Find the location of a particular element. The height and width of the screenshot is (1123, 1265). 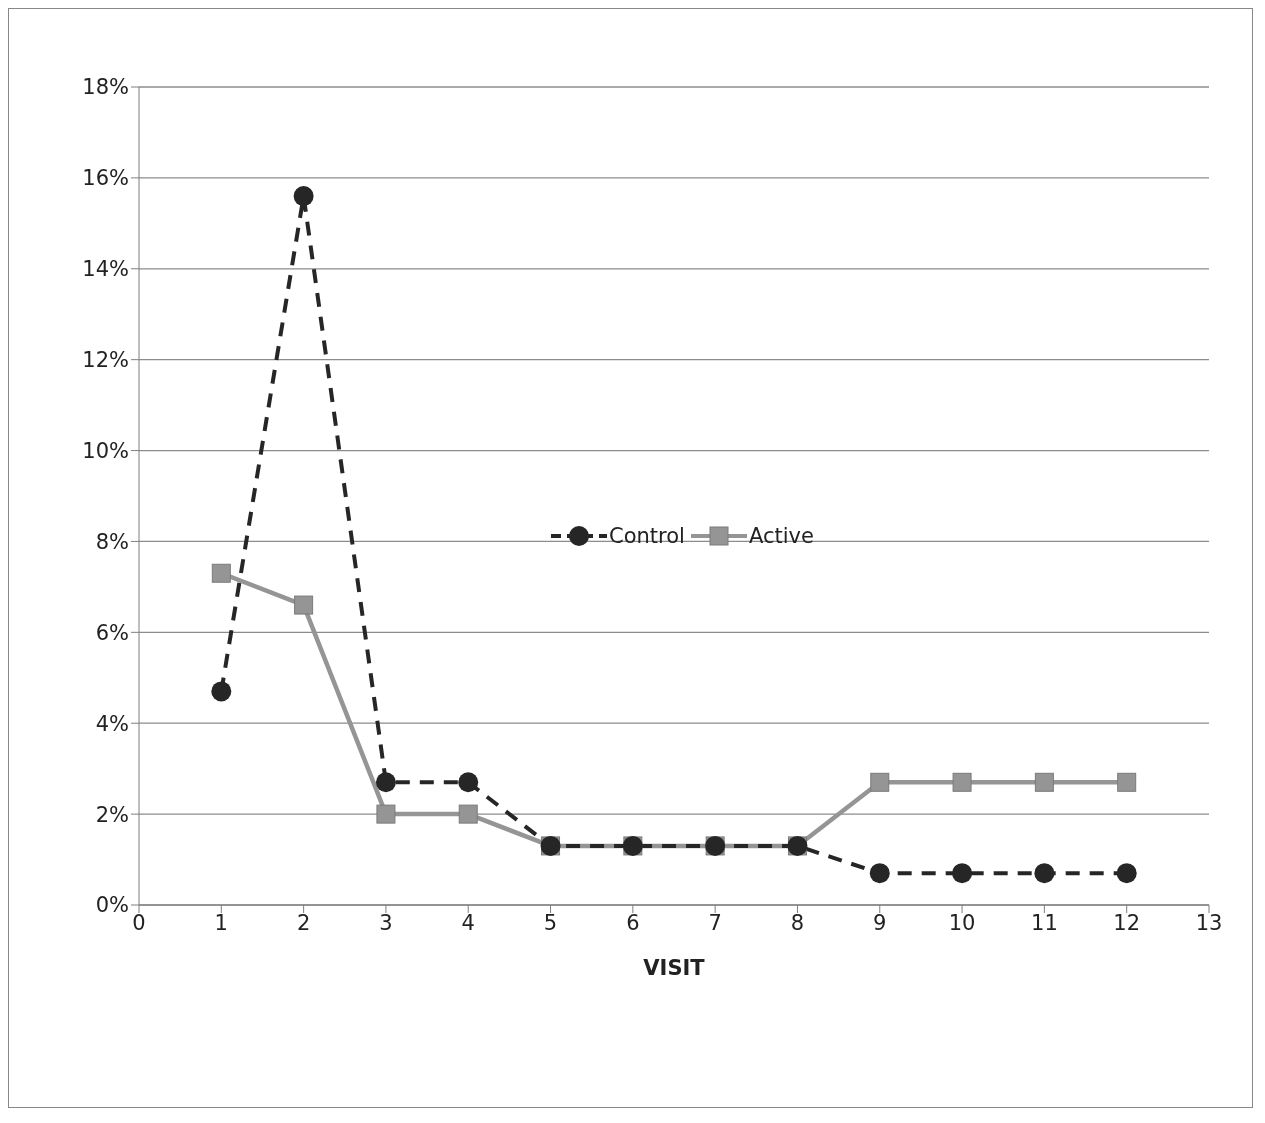

legend-label: Active is located at coordinates (781, 536).